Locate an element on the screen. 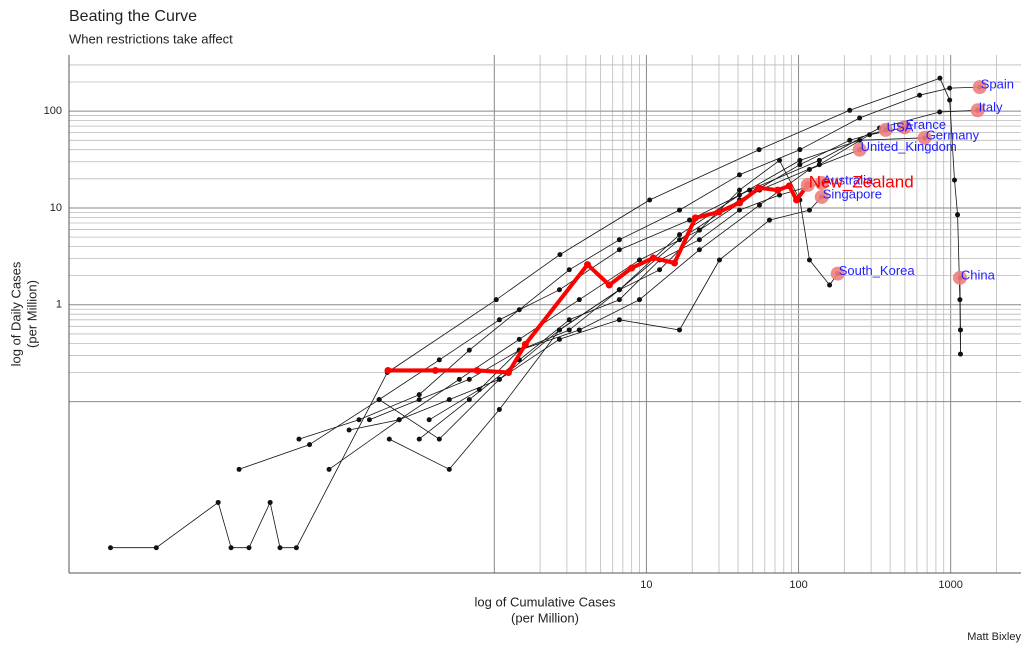 The width and height of the screenshot is (1031, 653). chart-title: Beating the Curve is located at coordinates (133, 16).